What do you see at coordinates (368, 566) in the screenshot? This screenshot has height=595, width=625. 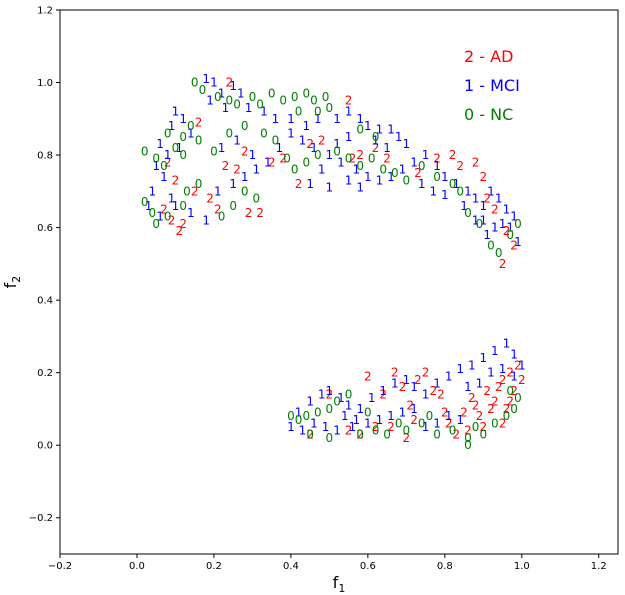 I see `x-tick-label: 0.6` at bounding box center [368, 566].